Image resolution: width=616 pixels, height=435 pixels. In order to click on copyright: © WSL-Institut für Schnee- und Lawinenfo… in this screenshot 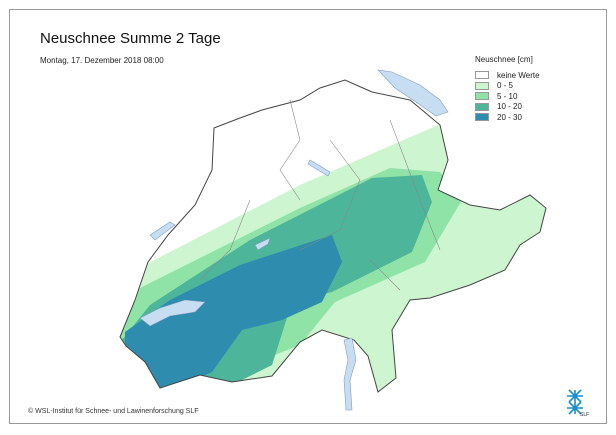, I will do `click(113, 411)`.